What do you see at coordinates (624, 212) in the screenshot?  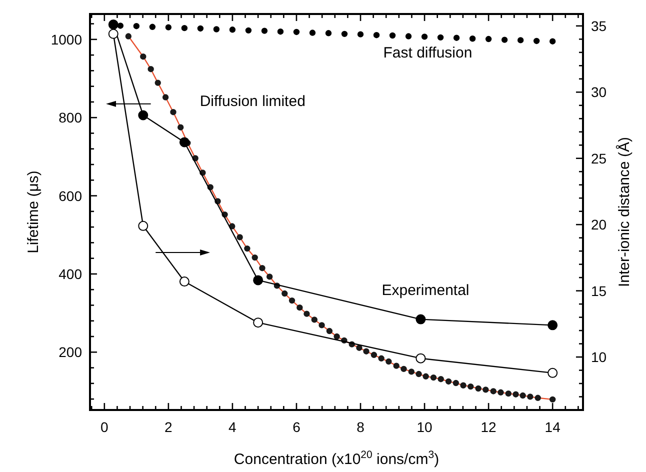 I see `y2-axis-title: Inter-ionic distance (Å)` at bounding box center [624, 212].